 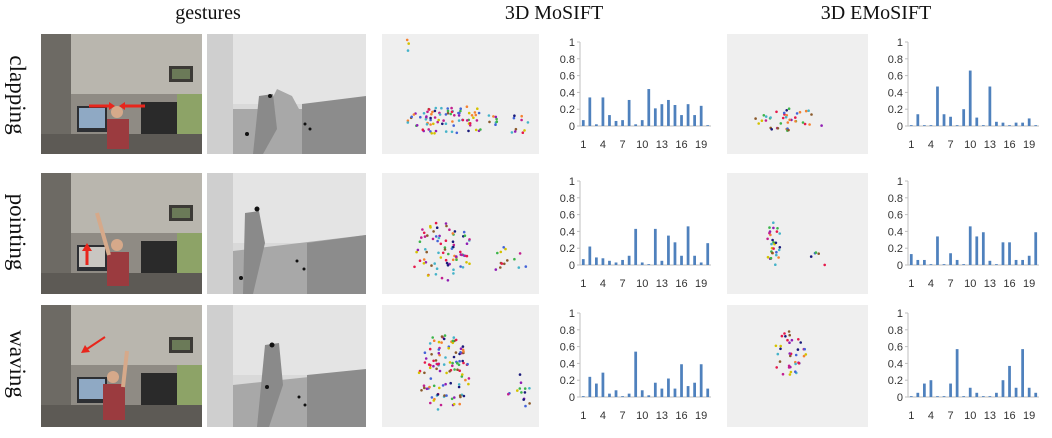 What do you see at coordinates (460, 94) in the screenshot?
I see `mosift-keypoints-clapping` at bounding box center [460, 94].